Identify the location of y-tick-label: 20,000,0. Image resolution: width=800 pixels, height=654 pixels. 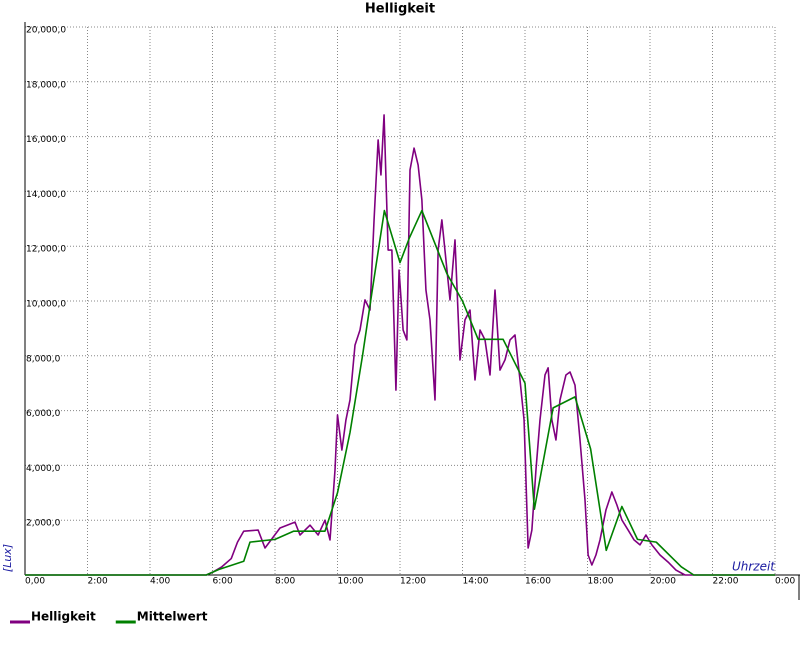
(46, 31).